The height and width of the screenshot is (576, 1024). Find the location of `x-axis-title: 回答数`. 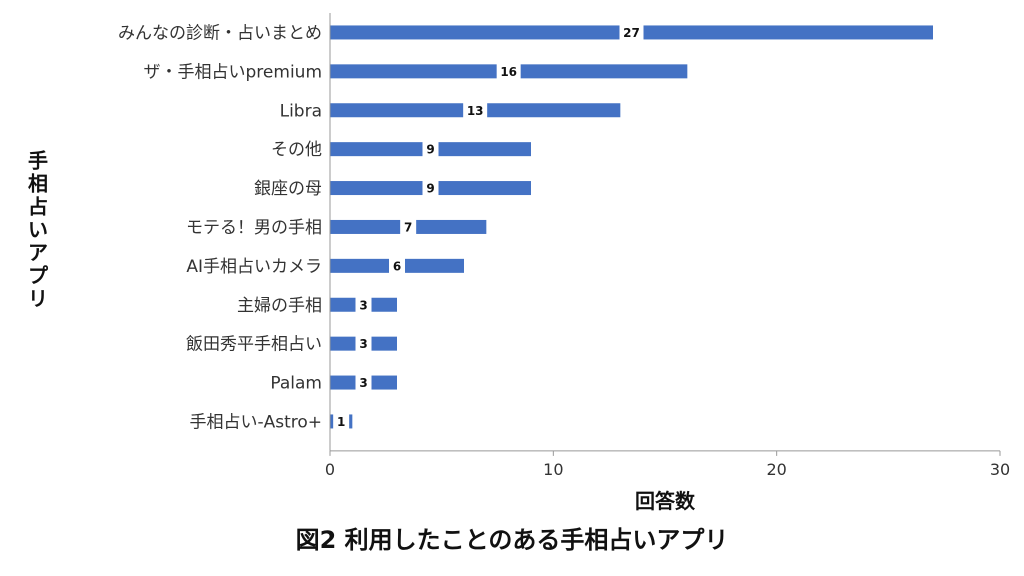

x-axis-title: 回答数 is located at coordinates (665, 501).